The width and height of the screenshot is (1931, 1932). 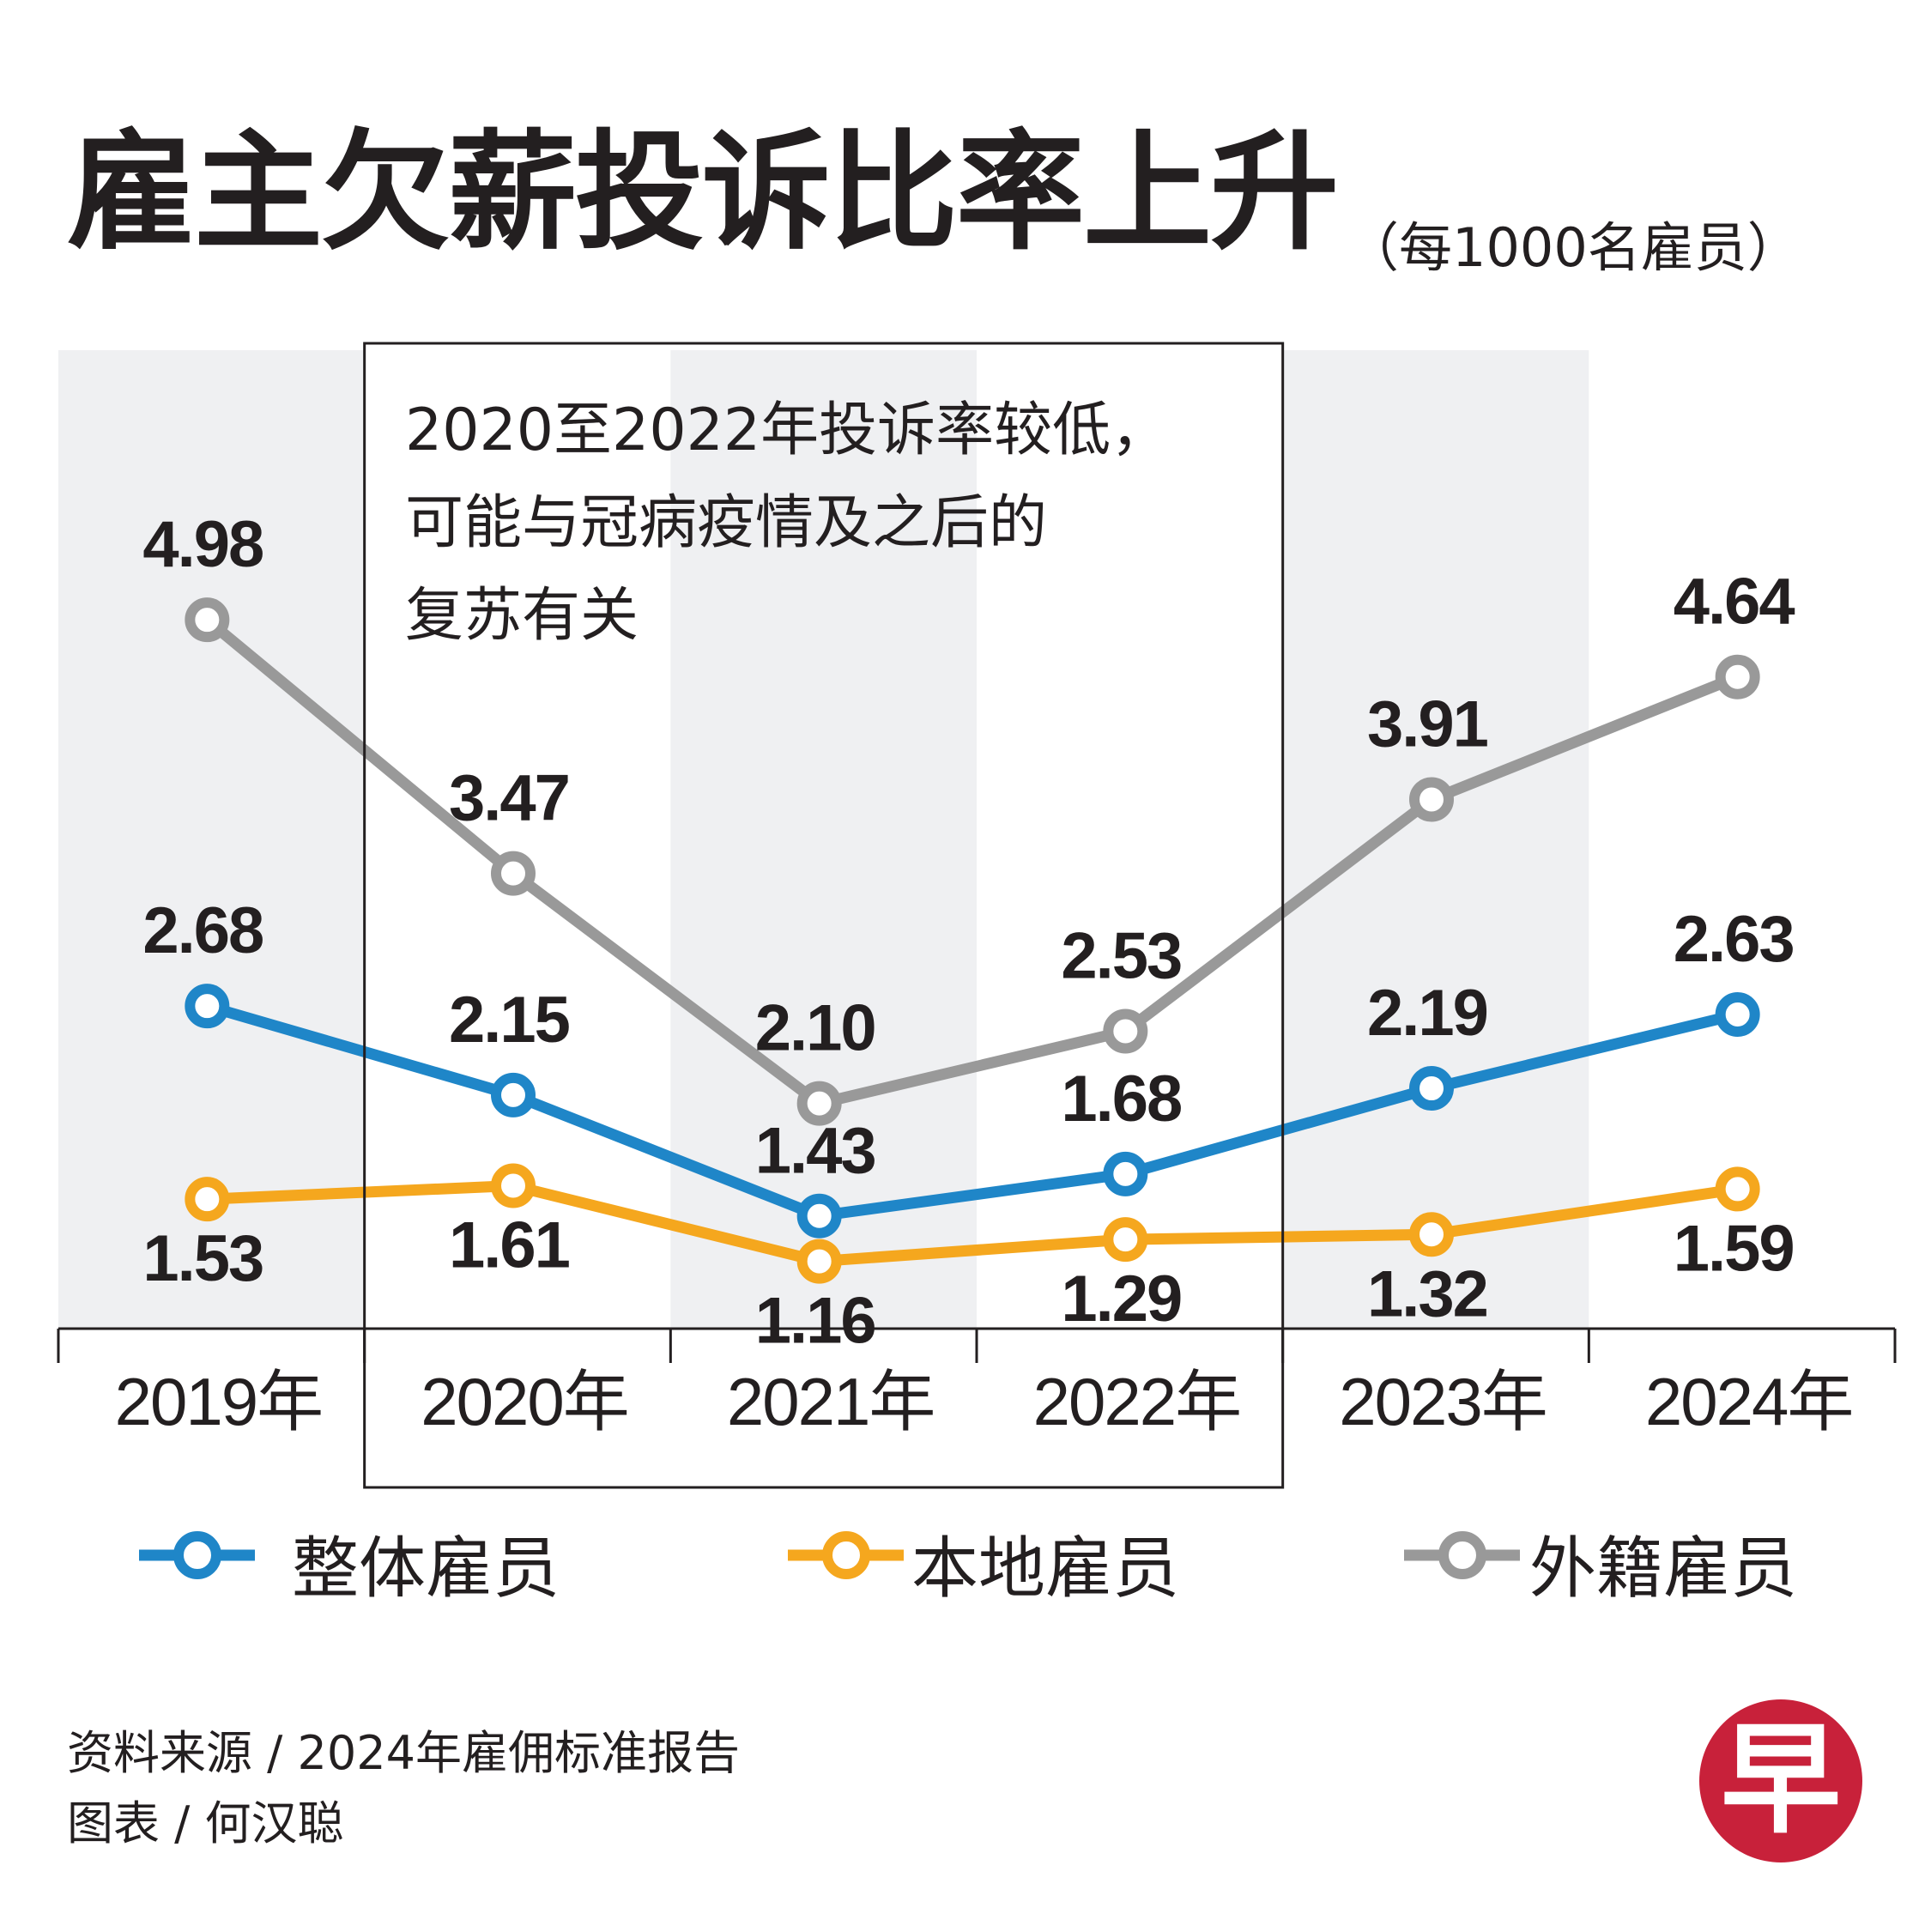 I want to click on chart-title: 雇主欠薪投诉比率上升, so click(x=703, y=193).